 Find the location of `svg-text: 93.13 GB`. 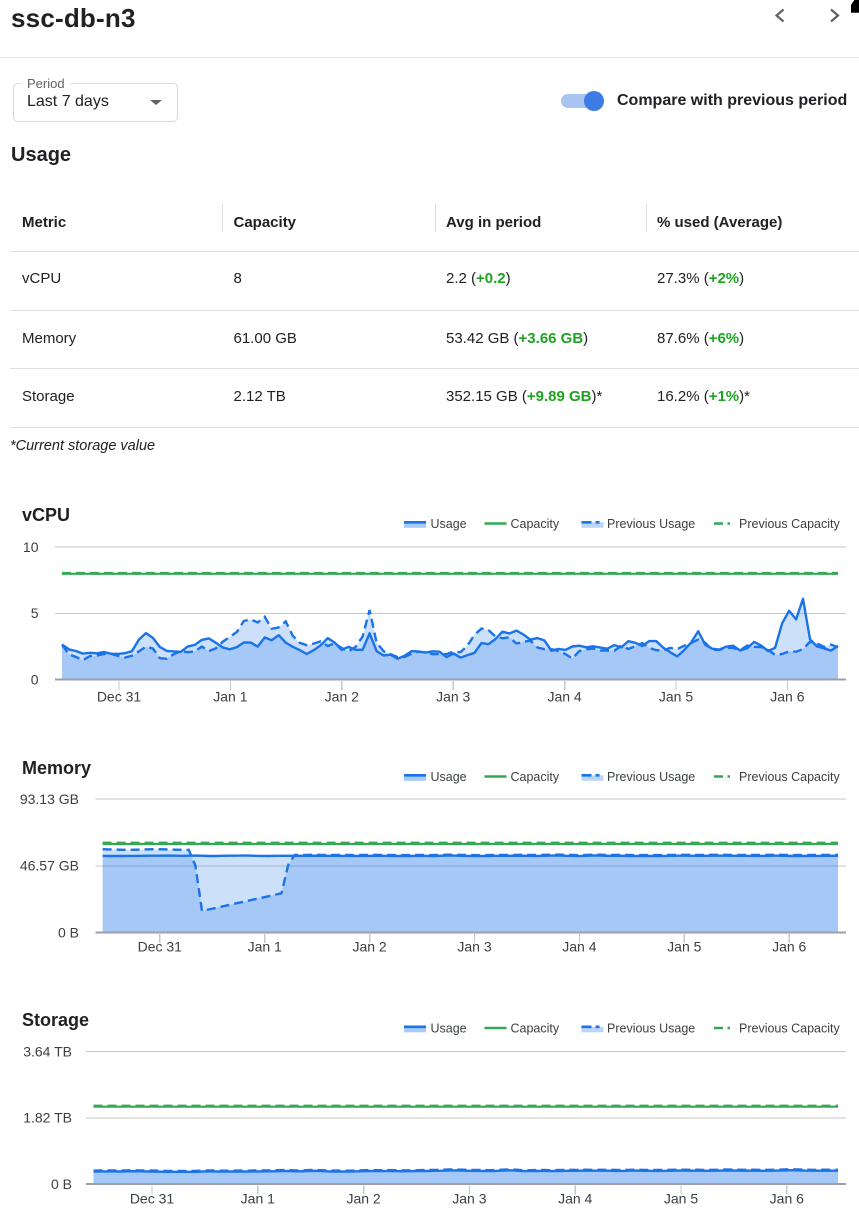

svg-text: 93.13 GB is located at coordinates (49, 799).